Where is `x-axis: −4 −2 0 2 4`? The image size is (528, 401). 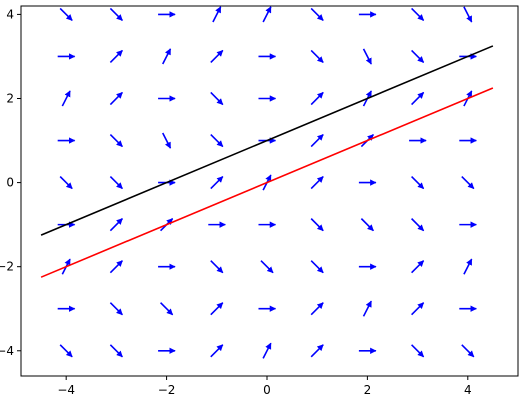 x-axis: −4 −2 0 2 4 is located at coordinates (264, 386).